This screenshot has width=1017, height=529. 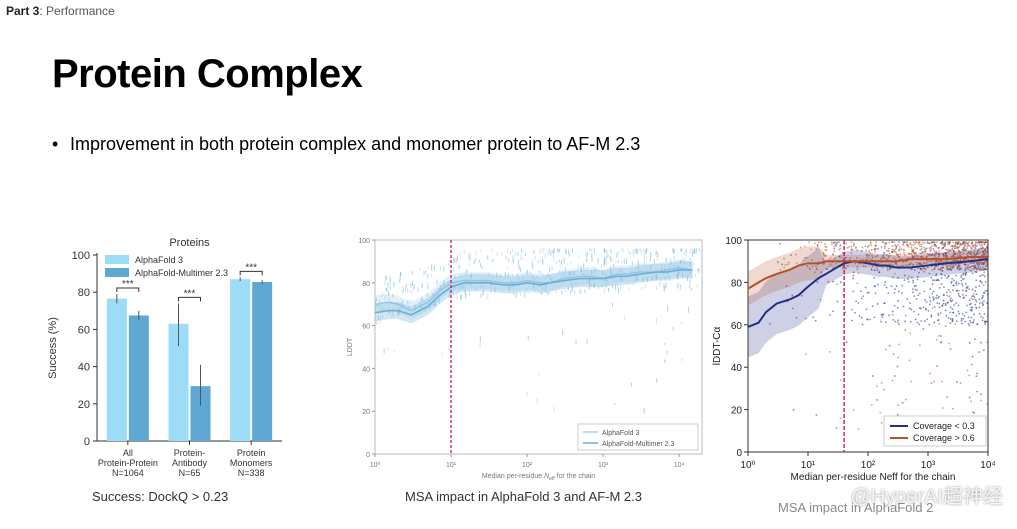 What do you see at coordinates (128, 463) in the screenshot?
I see `x-tick-label: Protein-Protein` at bounding box center [128, 463].